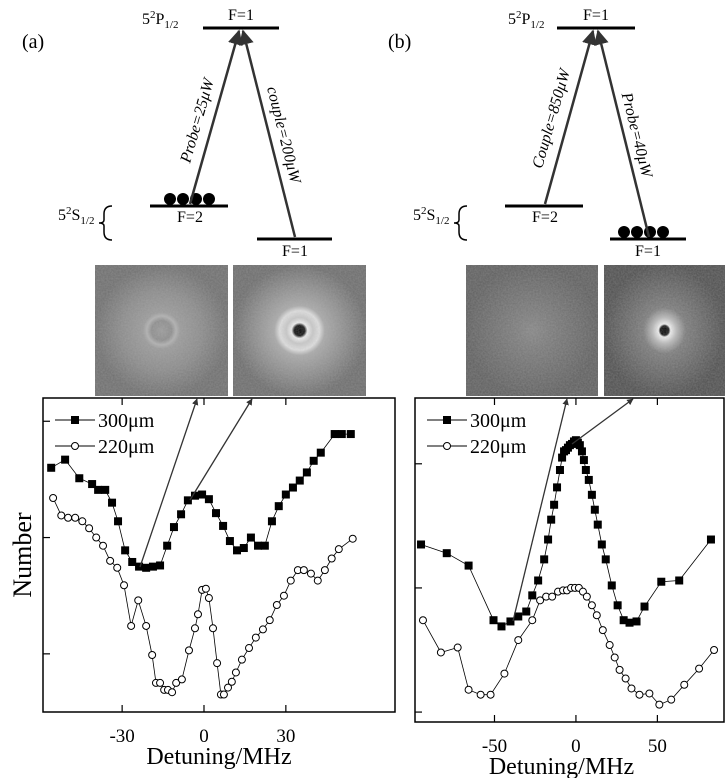 Image resolution: width=725 pixels, height=778 pixels. Describe the element at coordinates (160, 20) in the screenshot. I see `state-label: 52P1/2` at that location.